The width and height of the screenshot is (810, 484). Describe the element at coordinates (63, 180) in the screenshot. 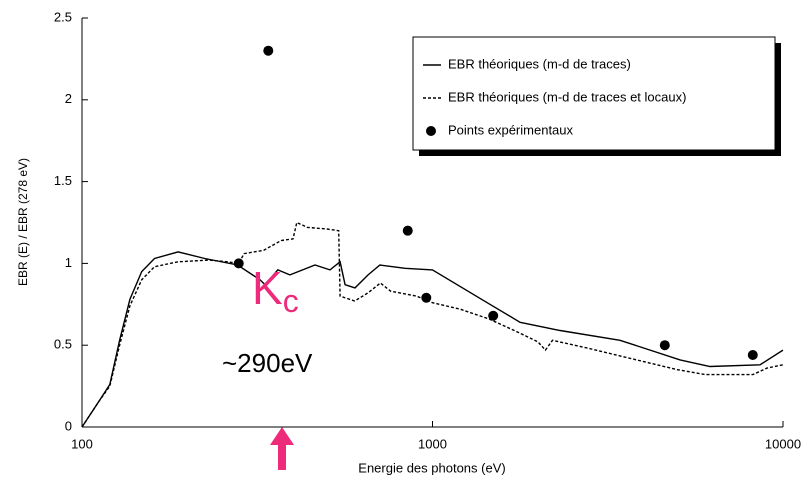

I see `y-tick-label: 1.5` at that location.